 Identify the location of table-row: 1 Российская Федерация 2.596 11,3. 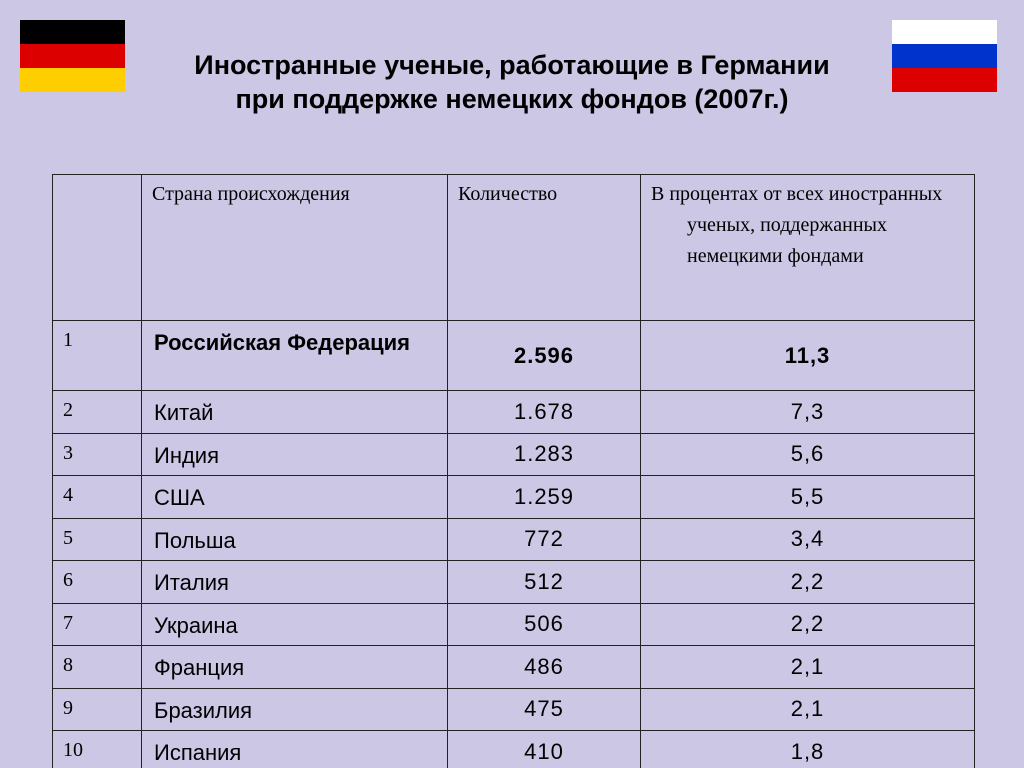
(513, 355).